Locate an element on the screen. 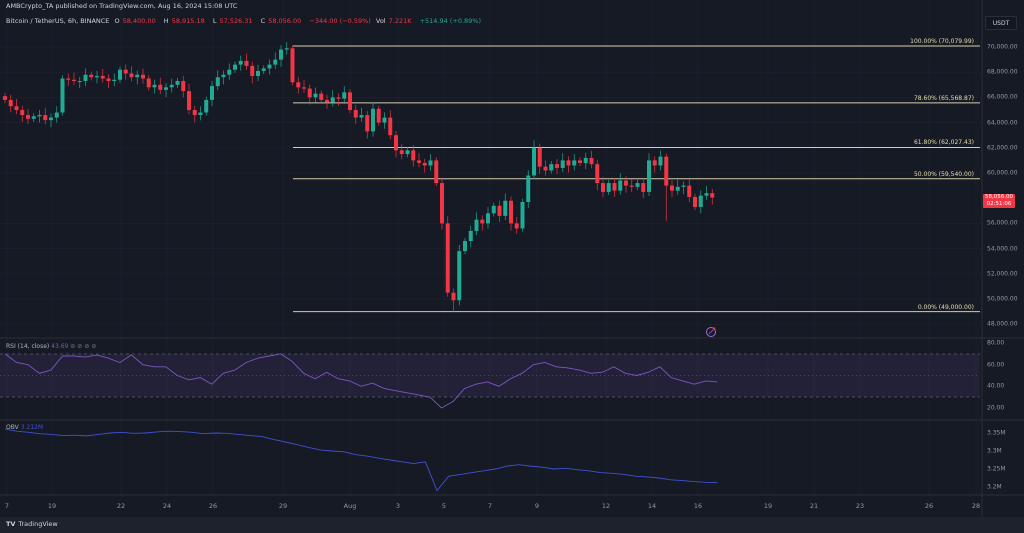 Image resolution: width=1024 pixels, height=533 pixels. high-value: 58,915.18 is located at coordinates (188, 21).